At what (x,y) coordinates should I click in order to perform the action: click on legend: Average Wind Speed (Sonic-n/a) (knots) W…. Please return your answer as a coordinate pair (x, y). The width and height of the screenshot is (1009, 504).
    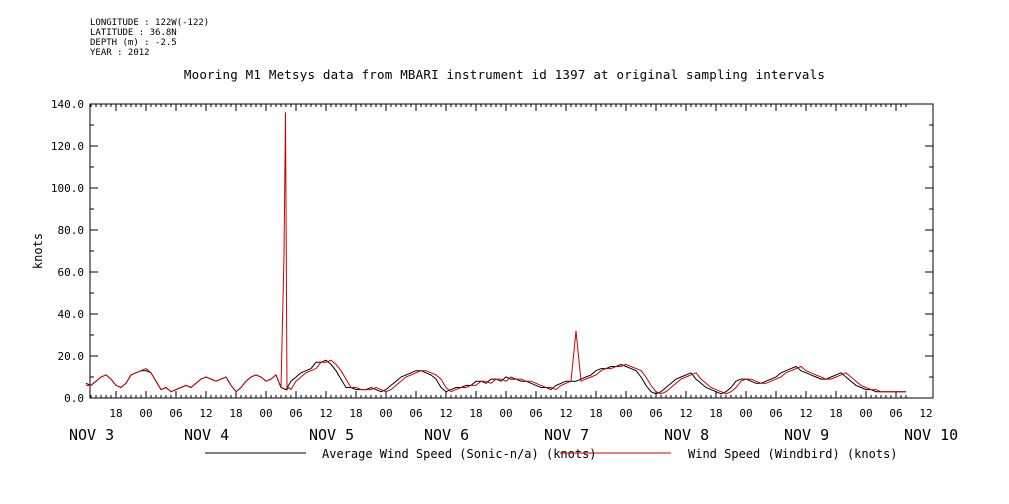
    Looking at the image, I should click on (551, 454).